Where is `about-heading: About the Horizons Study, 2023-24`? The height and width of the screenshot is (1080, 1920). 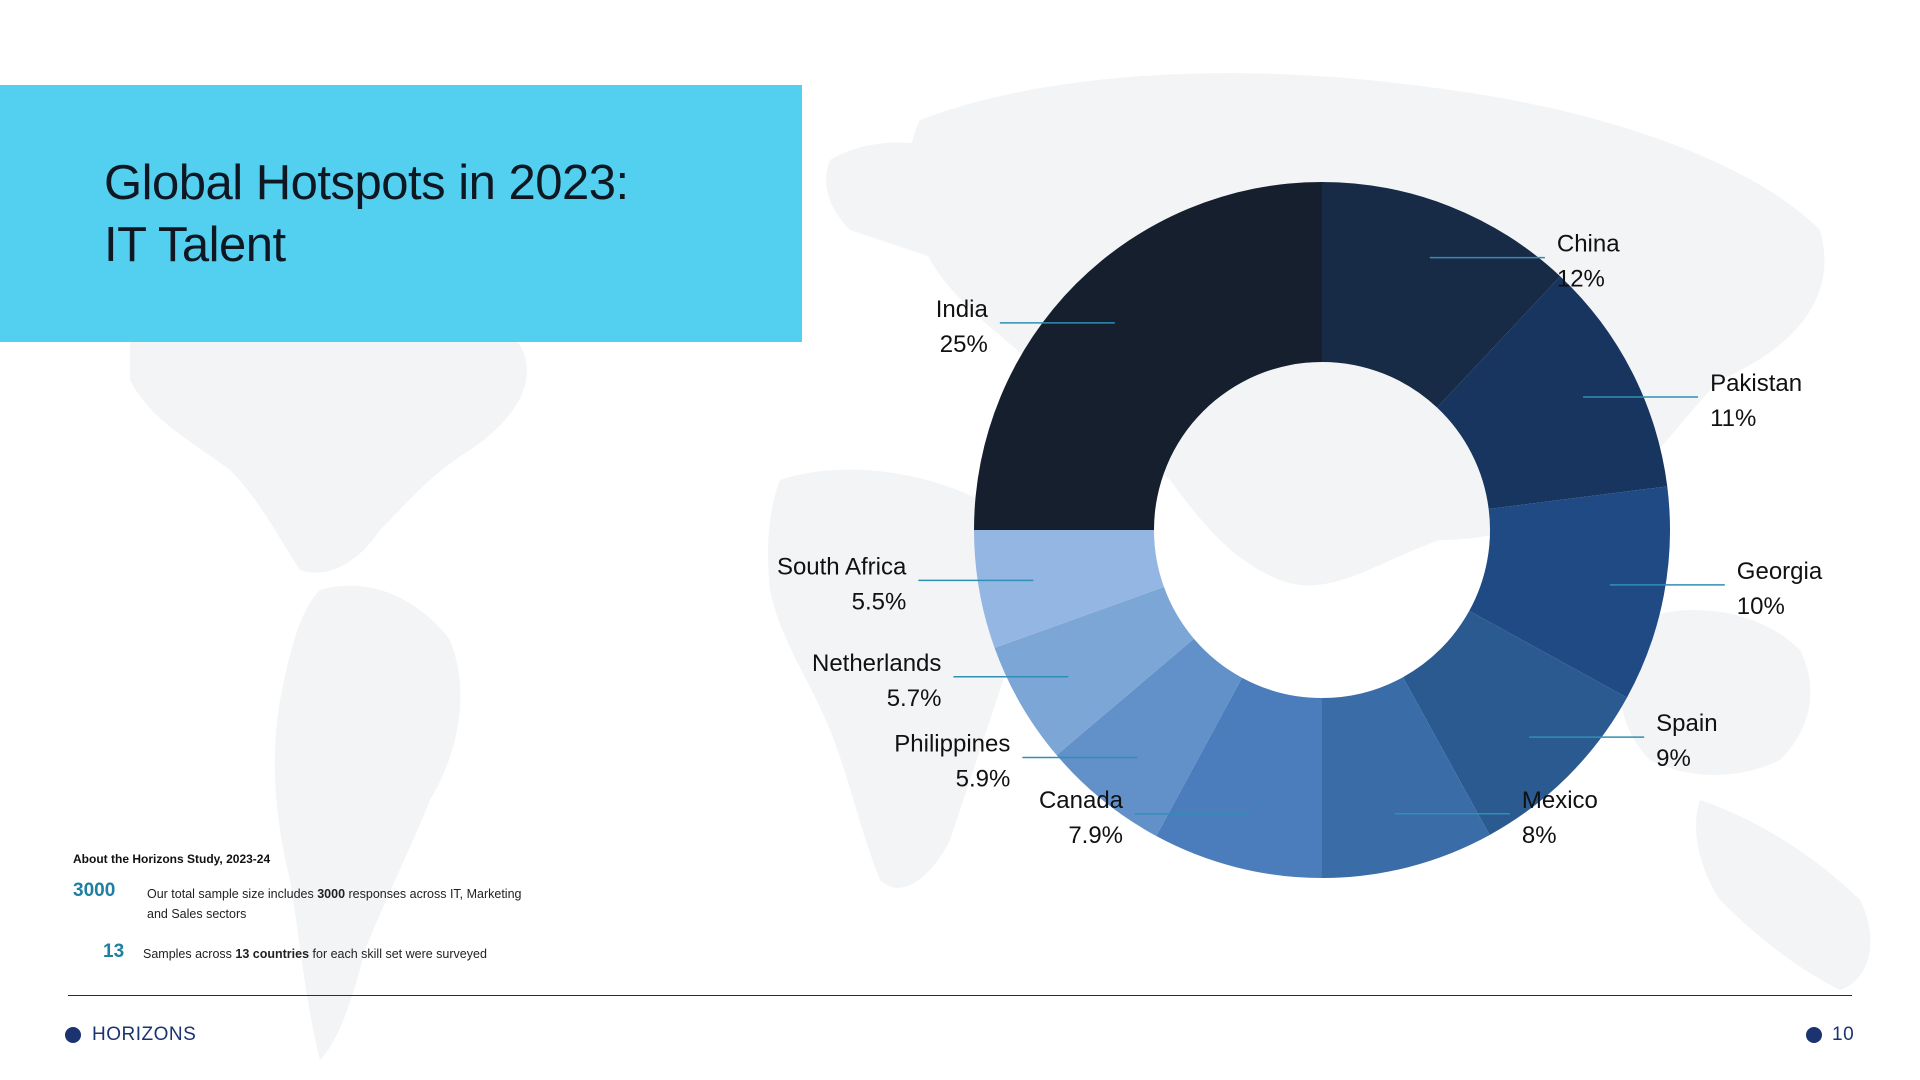 about-heading: About the Horizons Study, 2023-24 is located at coordinates (172, 859).